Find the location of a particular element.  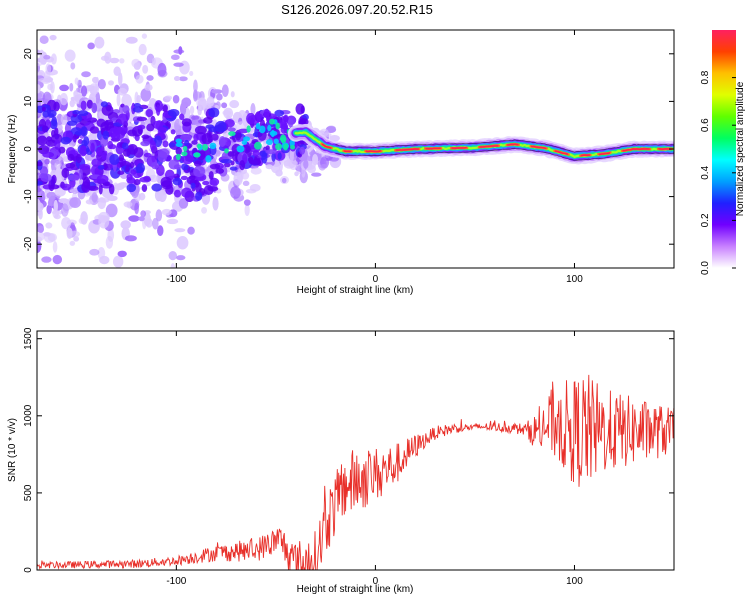

x-tick-label: 0 is located at coordinates (376, 279).